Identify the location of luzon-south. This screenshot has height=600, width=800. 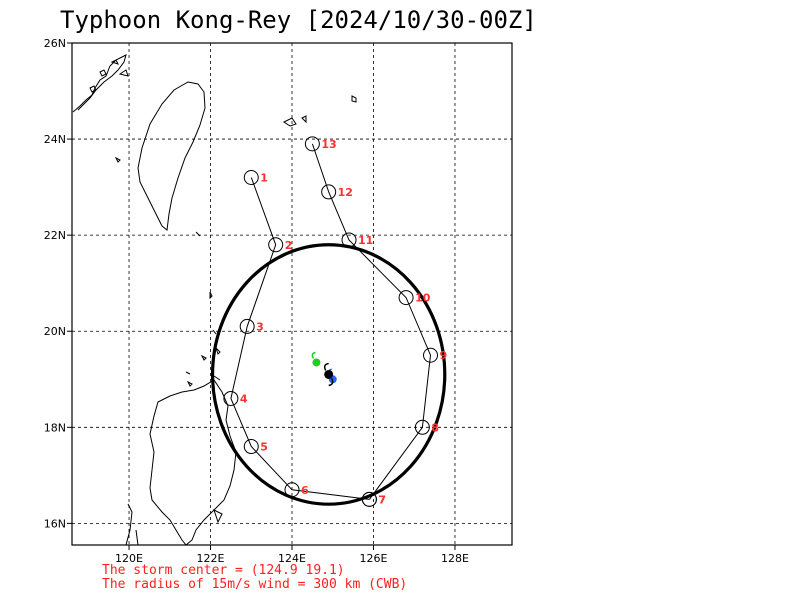
(174, 524).